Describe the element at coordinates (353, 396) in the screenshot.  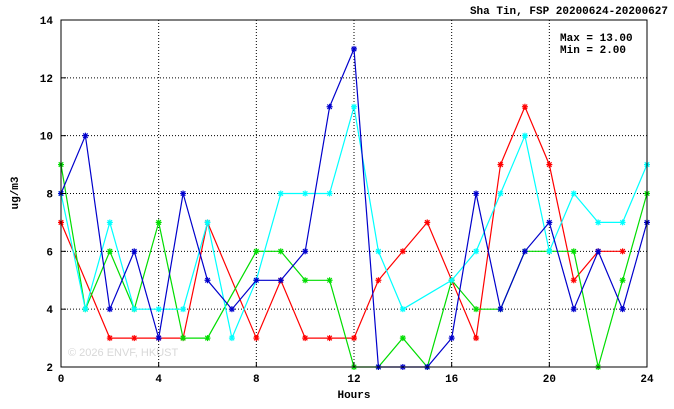
I see `x-axis-label: Hours` at that location.